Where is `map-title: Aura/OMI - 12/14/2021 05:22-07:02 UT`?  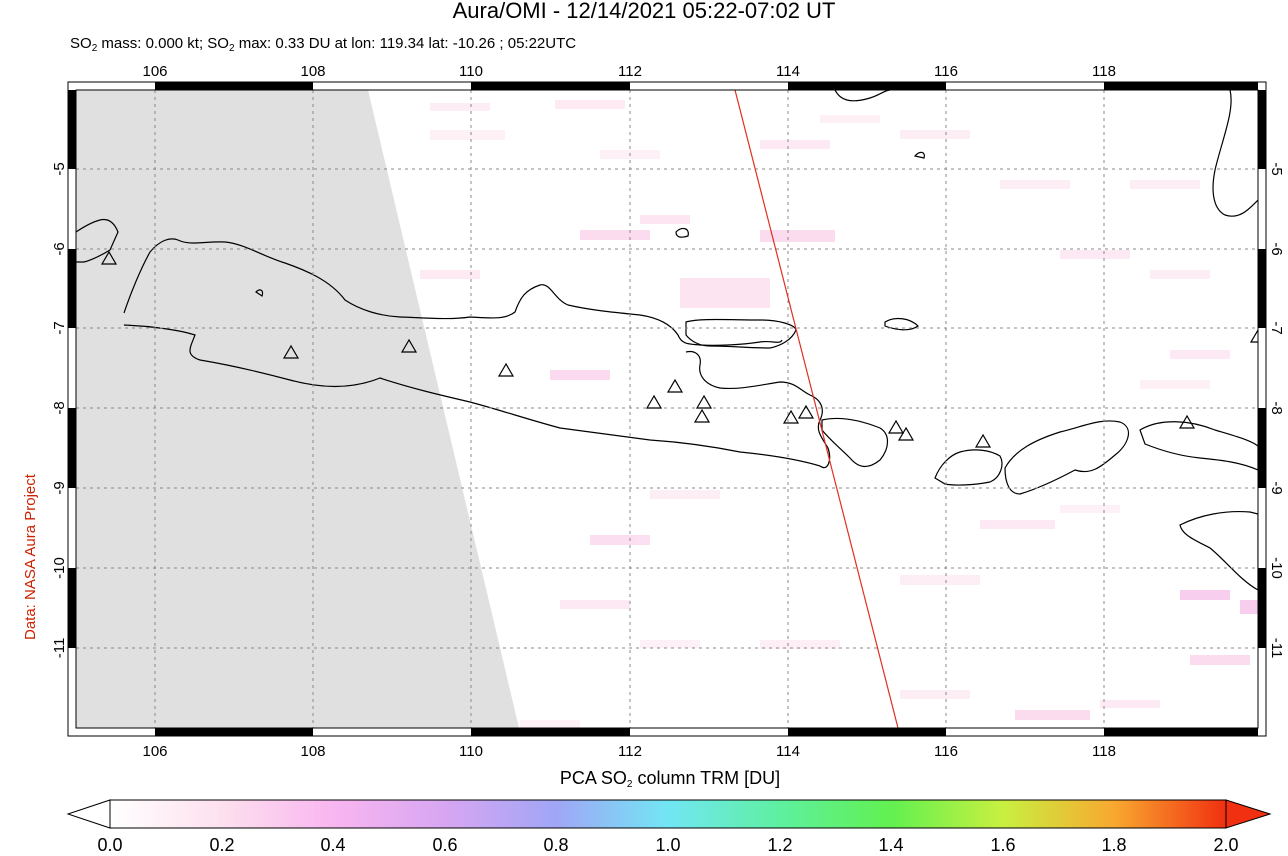
map-title: Aura/OMI - 12/14/2021 05:22-07:02 UT is located at coordinates (644, 11).